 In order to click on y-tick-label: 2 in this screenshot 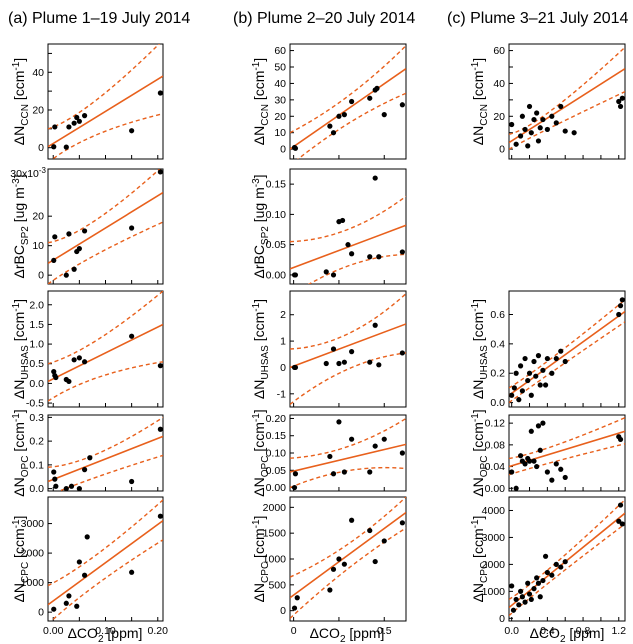, I will do `click(283, 315)`.